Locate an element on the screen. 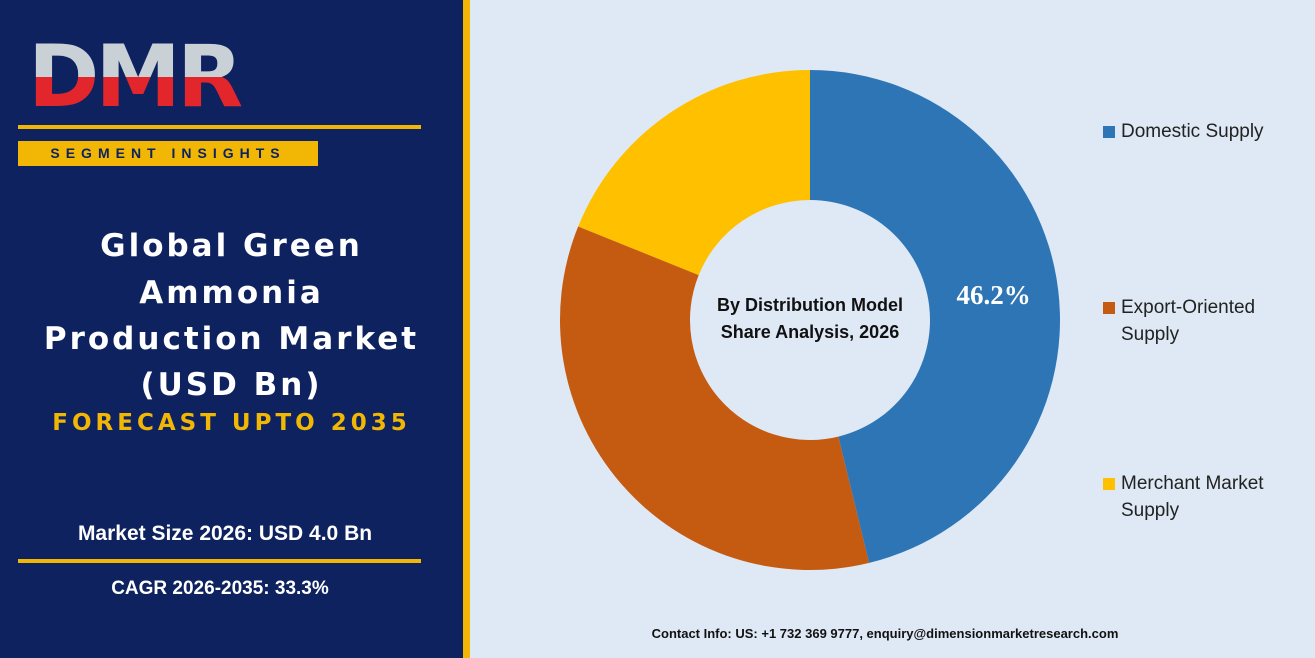  title-line: Production Market is located at coordinates (231, 339).